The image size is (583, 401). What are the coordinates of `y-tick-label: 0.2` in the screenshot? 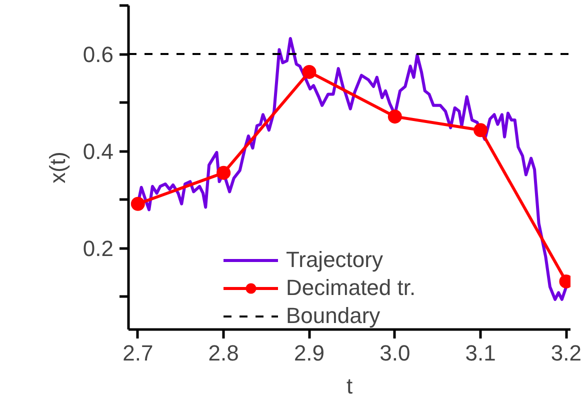 It's located at (98, 249).